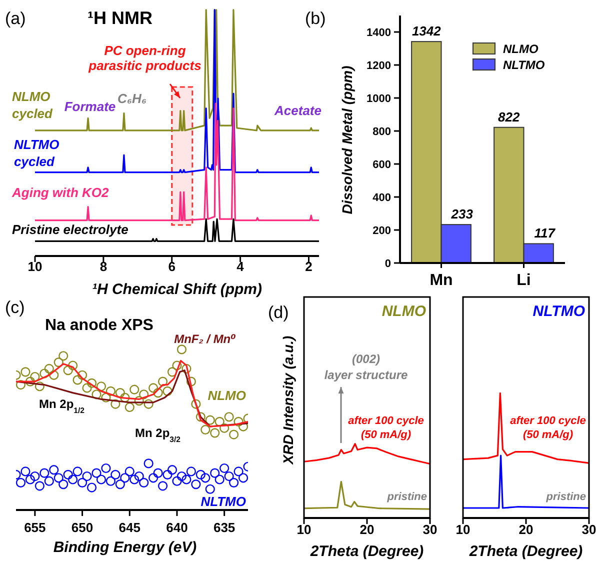  What do you see at coordinates (104, 266) in the screenshot?
I see `x-tick-label: 8` at bounding box center [104, 266].